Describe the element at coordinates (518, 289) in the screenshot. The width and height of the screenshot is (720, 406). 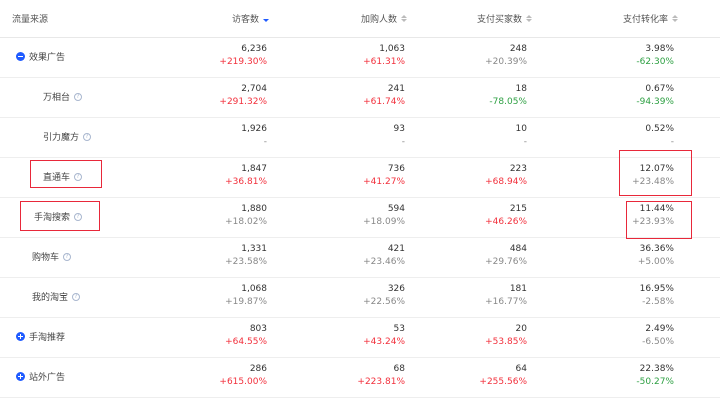
I see `buyers-value: 181` at that location.